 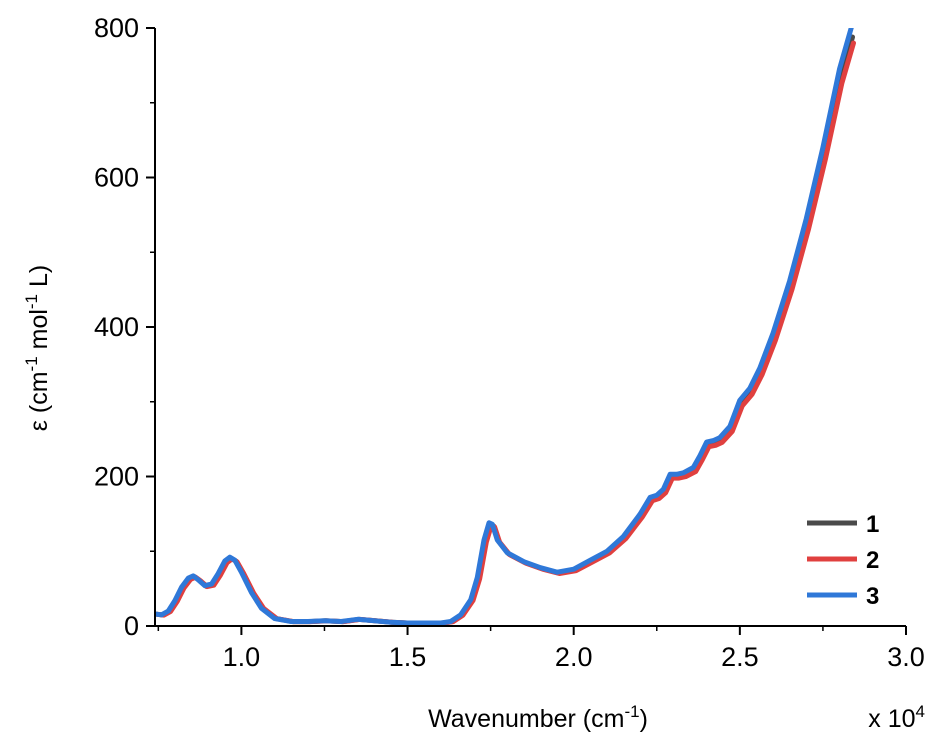 I want to click on x-axis-multiplier: x 104, so click(x=896, y=717).